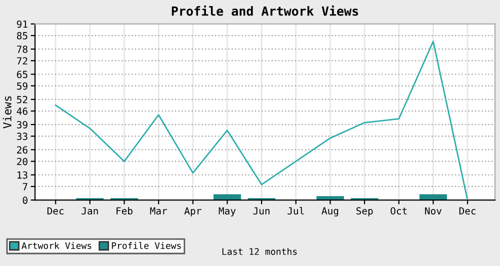 The height and width of the screenshot is (266, 500). I want to click on y-tick-label: 91, so click(22, 24).